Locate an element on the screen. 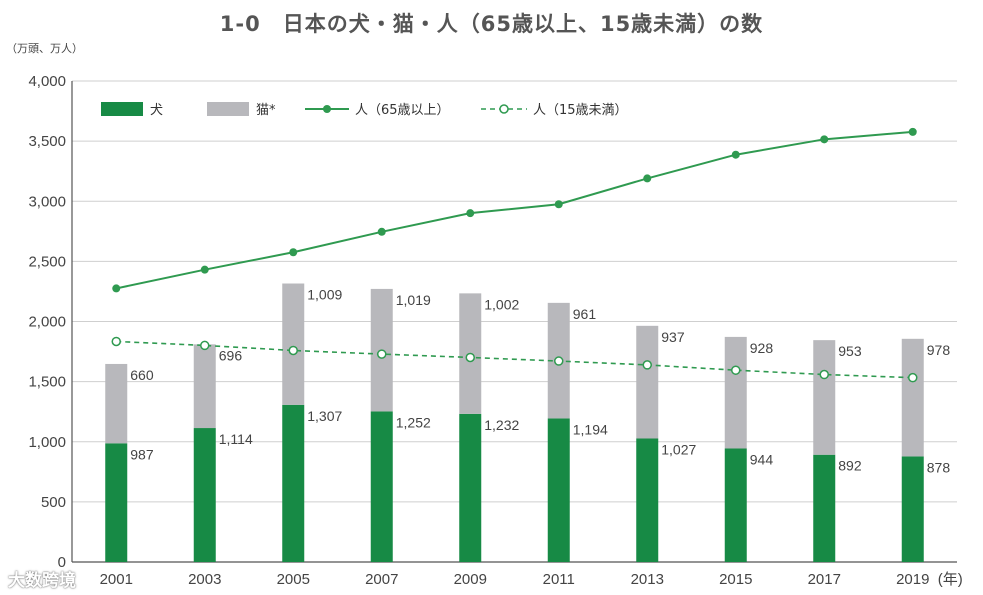  y-tick-label: 2,000 is located at coordinates (47, 322).